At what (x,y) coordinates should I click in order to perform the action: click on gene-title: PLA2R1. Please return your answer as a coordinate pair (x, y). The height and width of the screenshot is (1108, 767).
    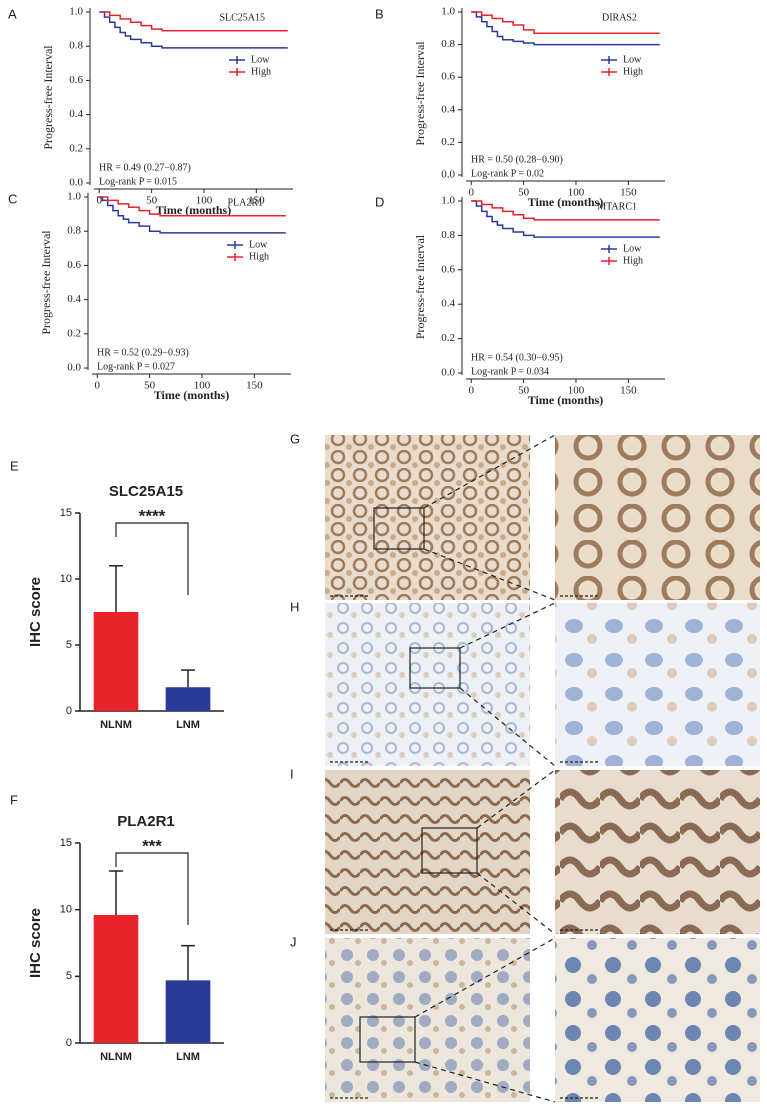
    Looking at the image, I should click on (245, 202).